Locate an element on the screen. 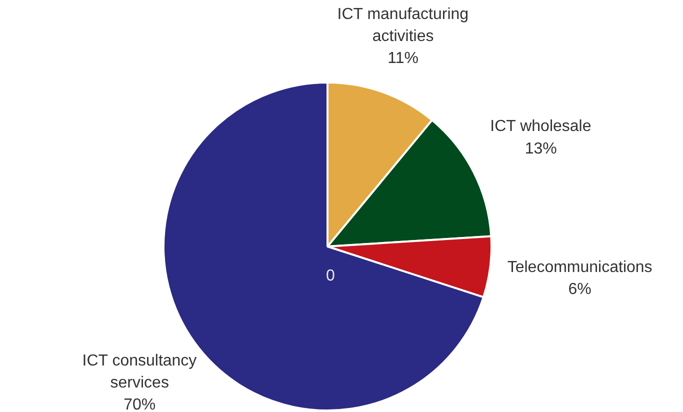 This screenshot has width=683, height=412. text: 0 is located at coordinates (331, 276).